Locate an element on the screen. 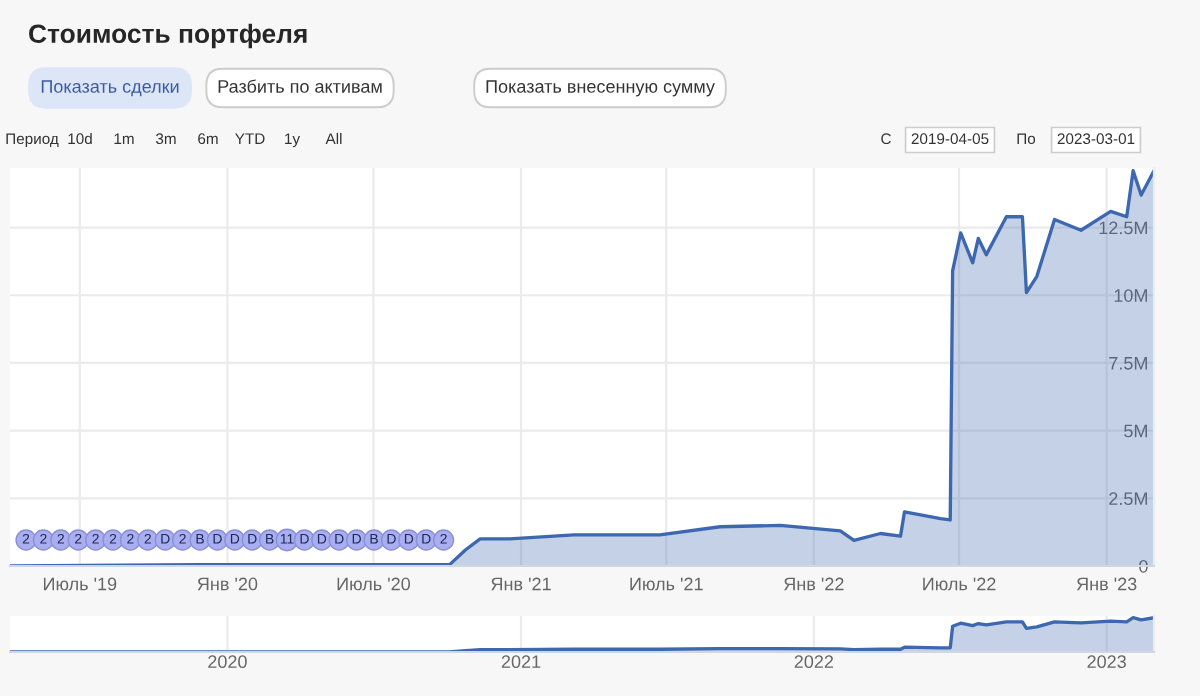 The height and width of the screenshot is (696, 1200). x-tick-label: Июль '21 is located at coordinates (666, 584).